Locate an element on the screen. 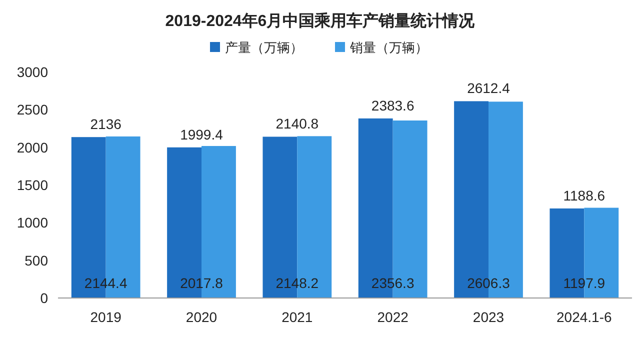  x-tick-label: 2022 is located at coordinates (393, 317).